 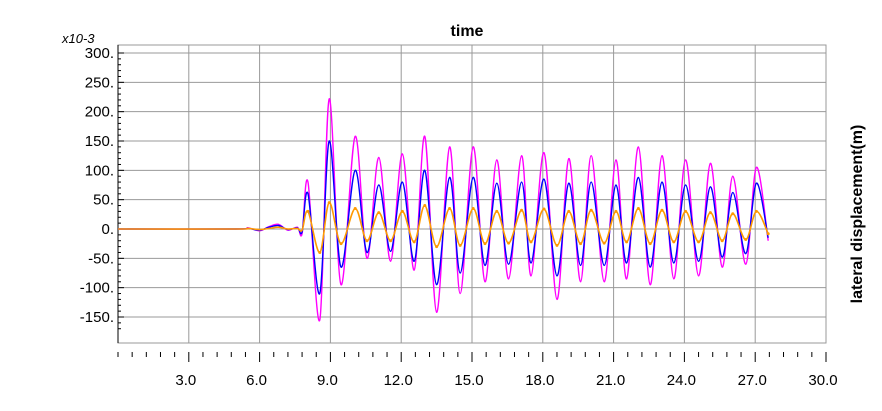 I want to click on y-tick-label: -150., so click(x=97, y=317).